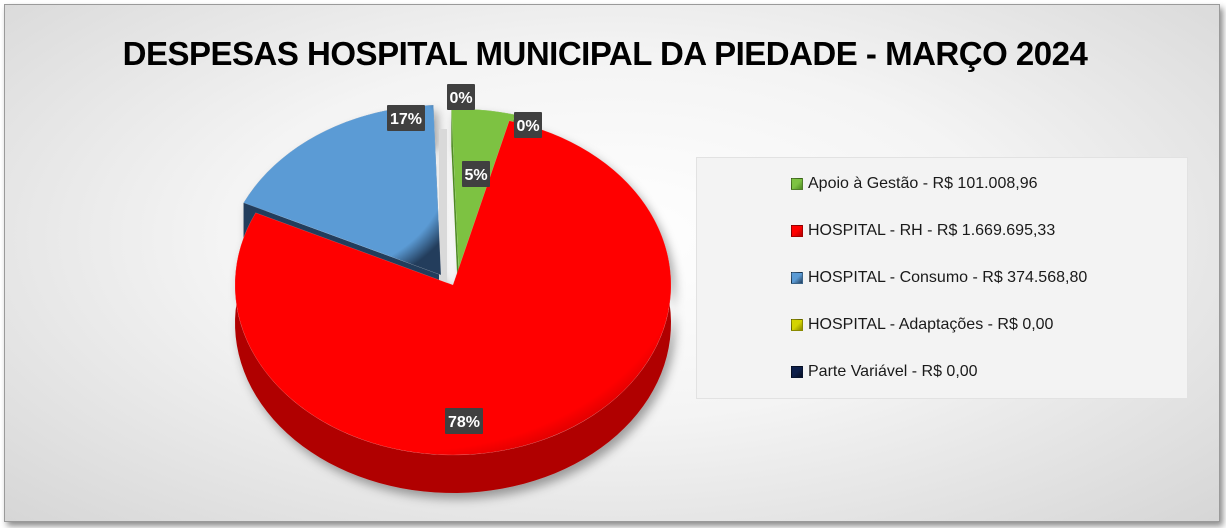 This screenshot has height=528, width=1226. I want to click on svg-text: 17%, so click(406, 119).